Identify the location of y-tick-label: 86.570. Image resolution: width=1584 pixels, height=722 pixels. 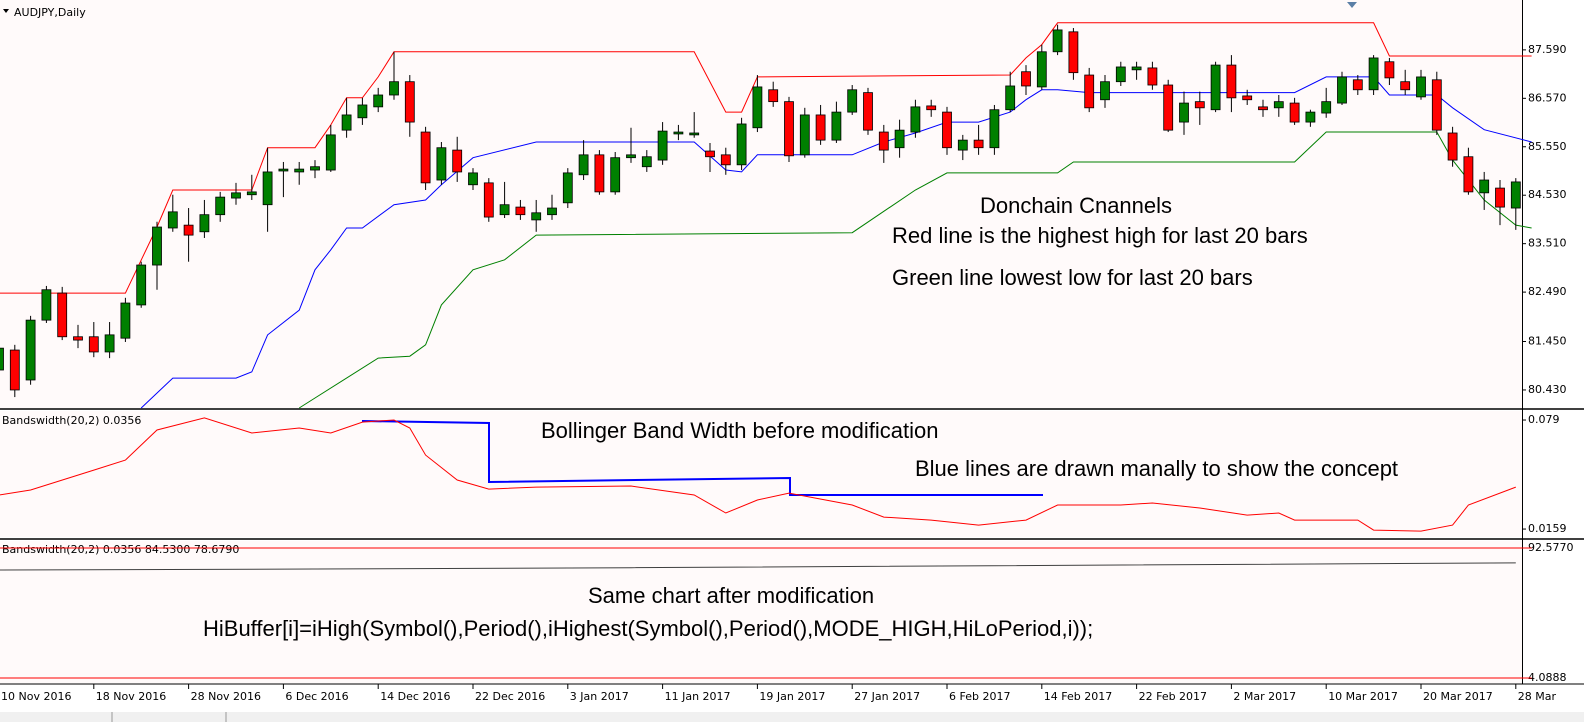
(1547, 97).